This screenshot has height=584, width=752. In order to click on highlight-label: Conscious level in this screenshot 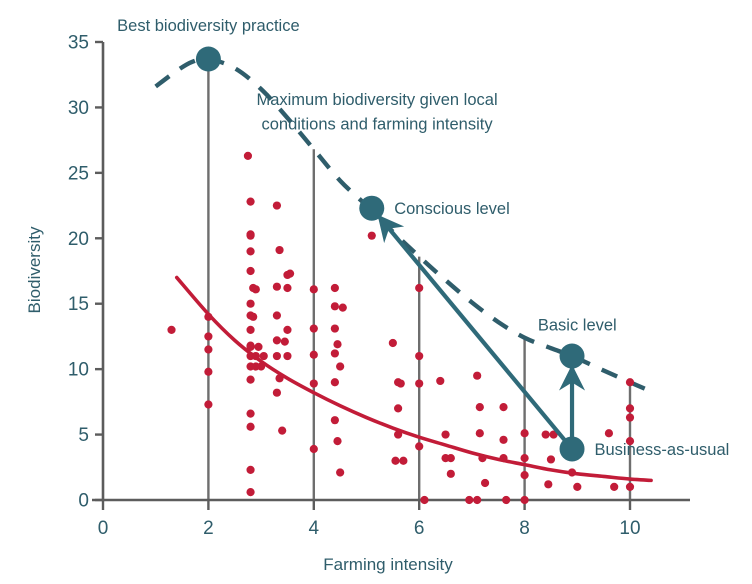, I will do `click(452, 209)`.